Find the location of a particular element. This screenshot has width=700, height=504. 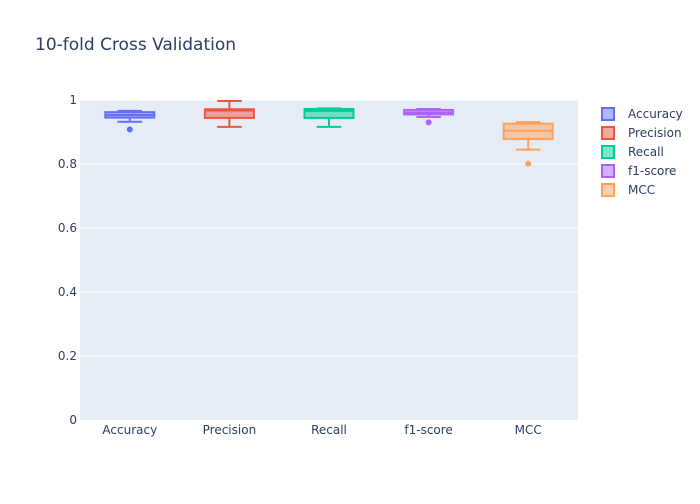

y-axis-ticks: 0 0.2 0.4 0.6 0.8 1 is located at coordinates (67, 260).